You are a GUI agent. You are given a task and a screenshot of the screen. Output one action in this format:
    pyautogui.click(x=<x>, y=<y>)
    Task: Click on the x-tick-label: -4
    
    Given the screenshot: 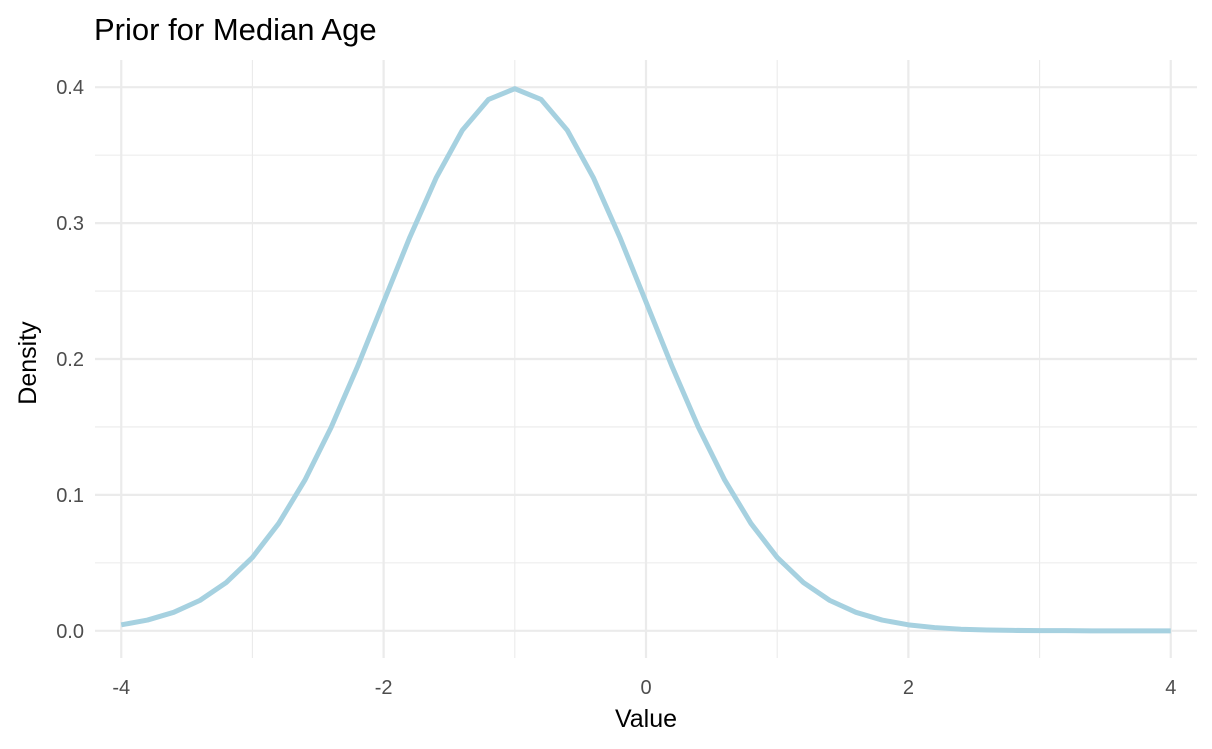 What is the action you would take?
    pyautogui.click(x=121, y=688)
    